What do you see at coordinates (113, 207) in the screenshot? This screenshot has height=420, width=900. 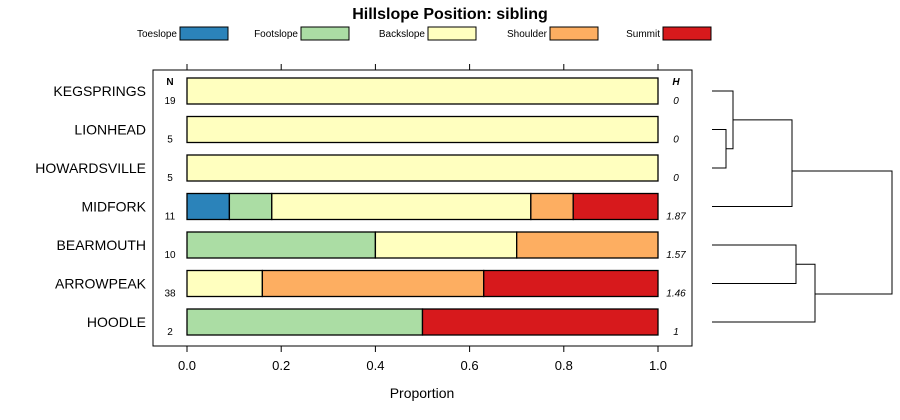 I see `row-label-3: MIDFORK` at bounding box center [113, 207].